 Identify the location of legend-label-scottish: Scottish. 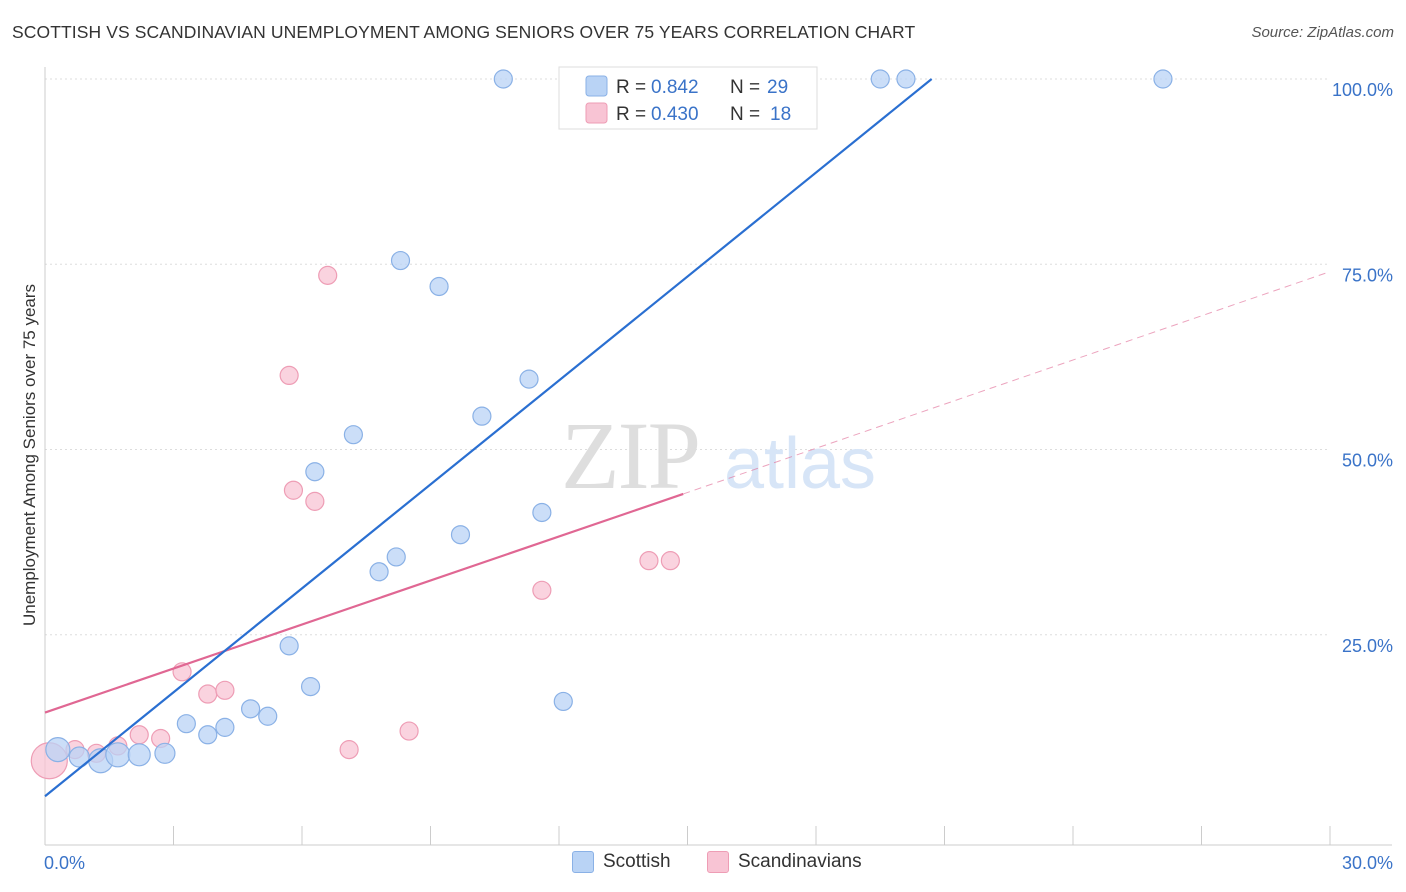
(637, 861).